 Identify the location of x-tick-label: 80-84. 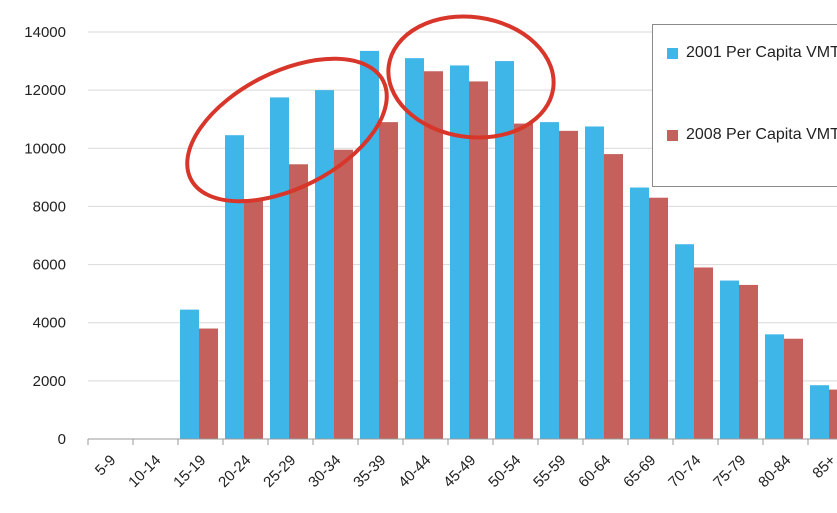
(774, 471).